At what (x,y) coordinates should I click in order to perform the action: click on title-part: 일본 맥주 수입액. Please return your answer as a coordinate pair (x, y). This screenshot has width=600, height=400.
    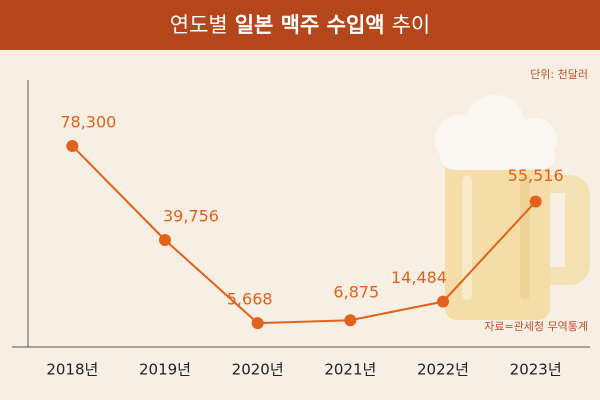
    Looking at the image, I should click on (310, 25).